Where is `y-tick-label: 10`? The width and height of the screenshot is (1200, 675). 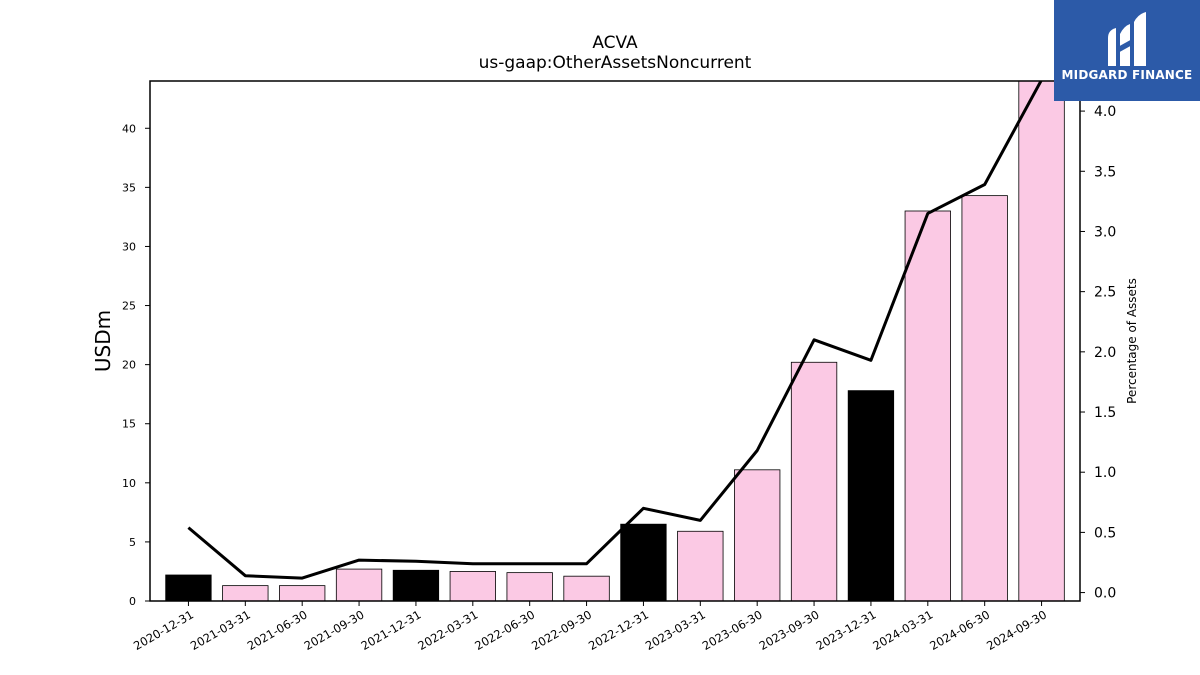
y-tick-label: 10 is located at coordinates (129, 483).